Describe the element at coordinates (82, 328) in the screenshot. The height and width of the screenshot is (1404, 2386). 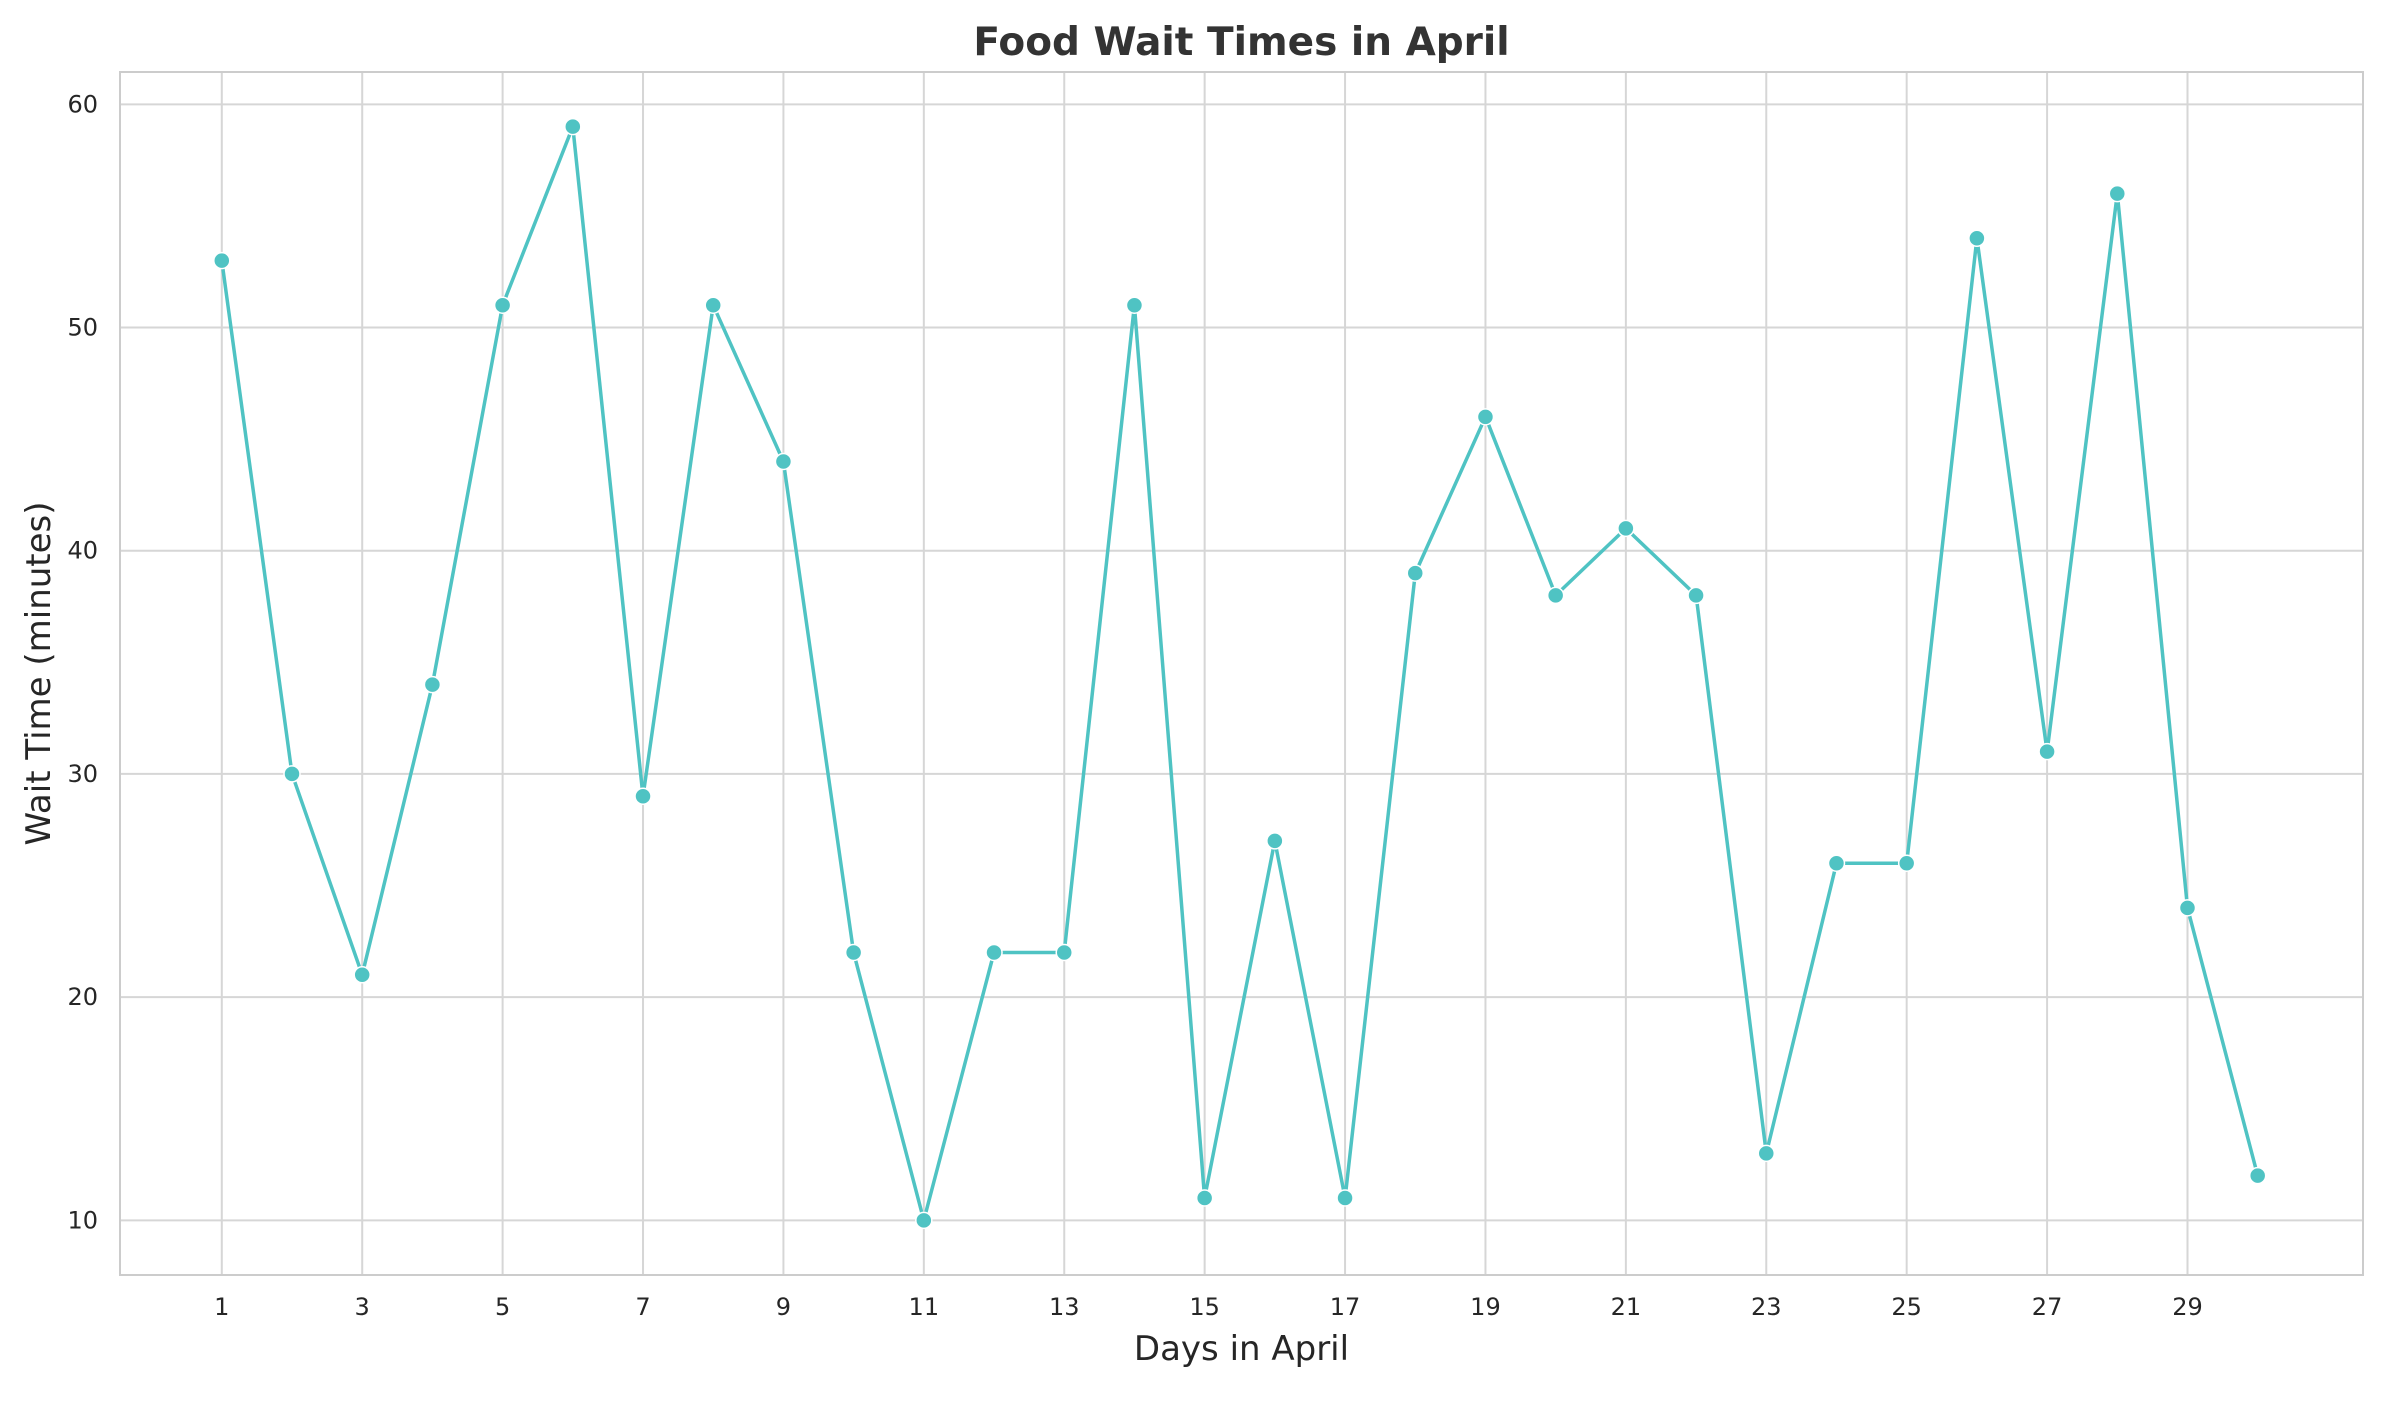
I see `y-tick-label-50: 50` at that location.